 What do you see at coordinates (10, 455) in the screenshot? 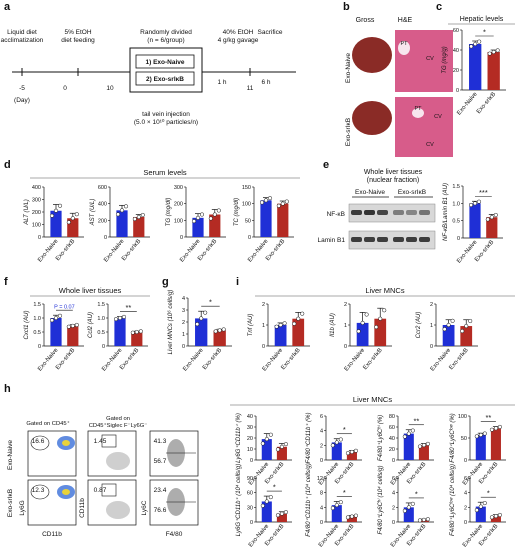
I see `flow-row-label: Exo-Naive` at bounding box center [10, 455].